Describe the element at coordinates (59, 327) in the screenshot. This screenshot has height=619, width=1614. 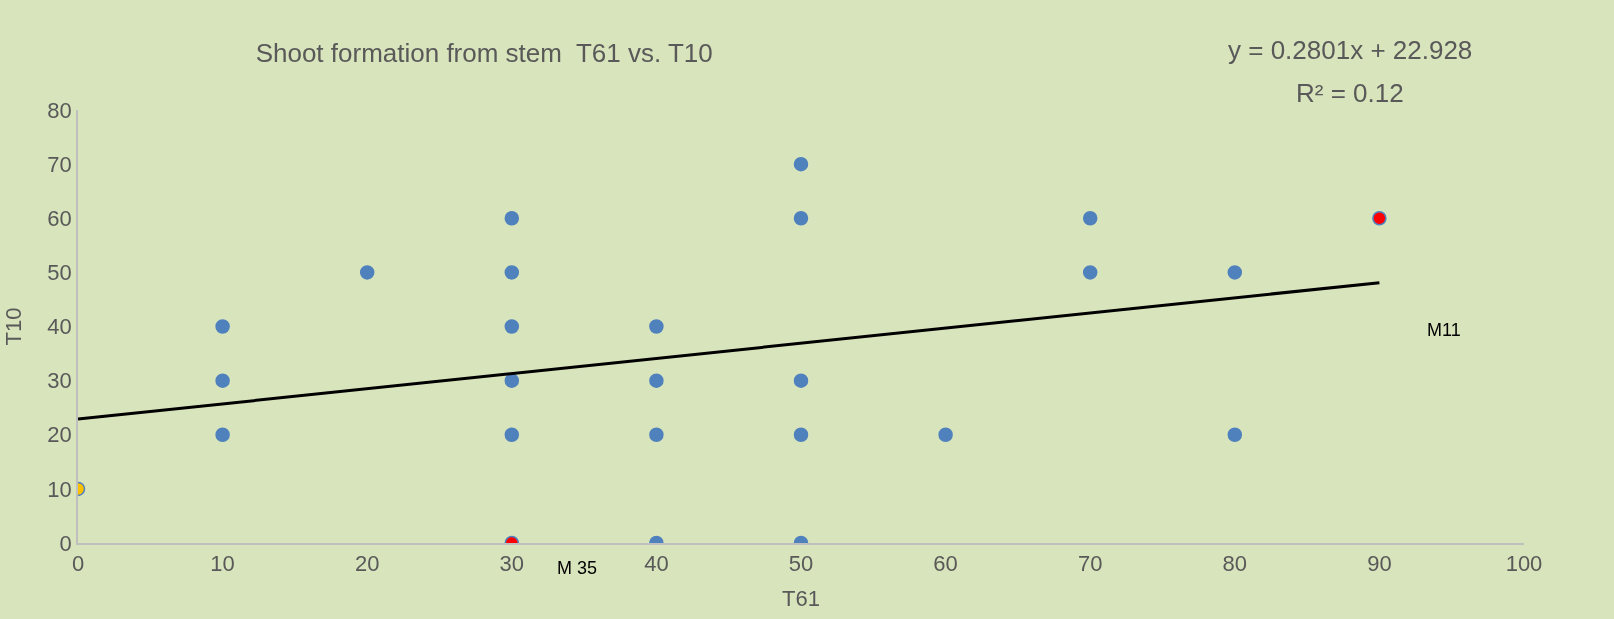
I see `y-tick-label: 40` at that location.